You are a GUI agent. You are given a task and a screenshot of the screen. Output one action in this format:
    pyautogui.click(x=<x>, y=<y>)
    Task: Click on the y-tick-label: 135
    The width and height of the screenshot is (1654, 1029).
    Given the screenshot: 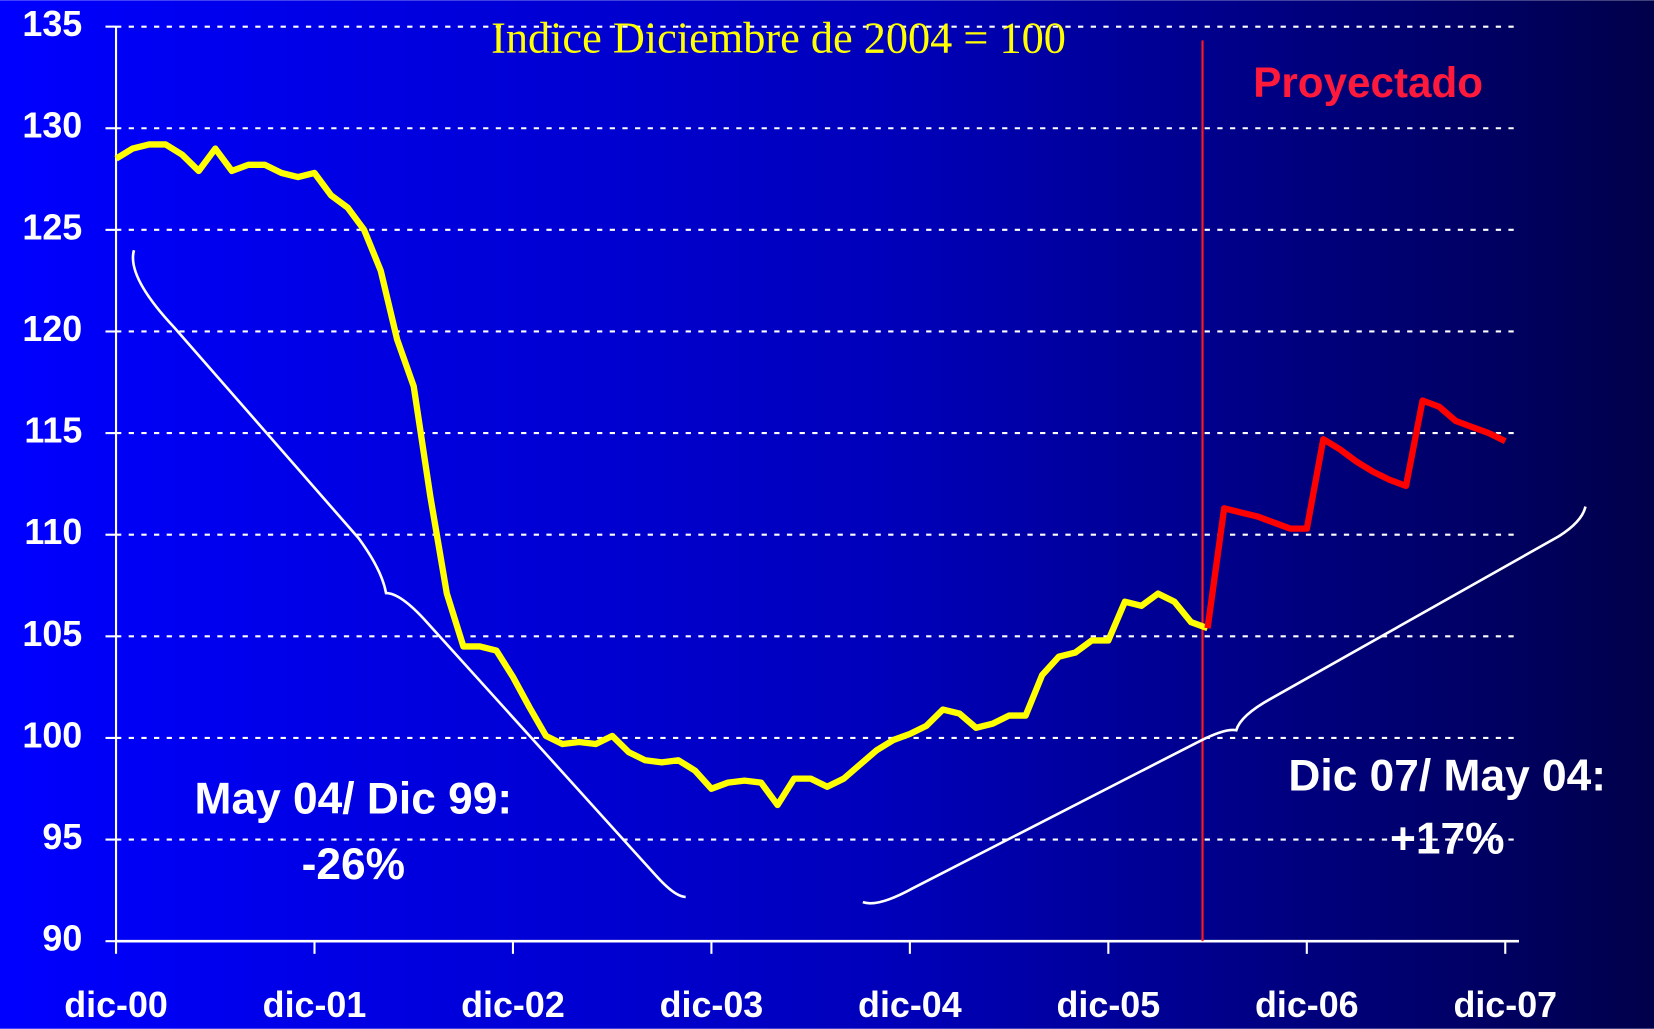 What is the action you would take?
    pyautogui.click(x=52, y=24)
    